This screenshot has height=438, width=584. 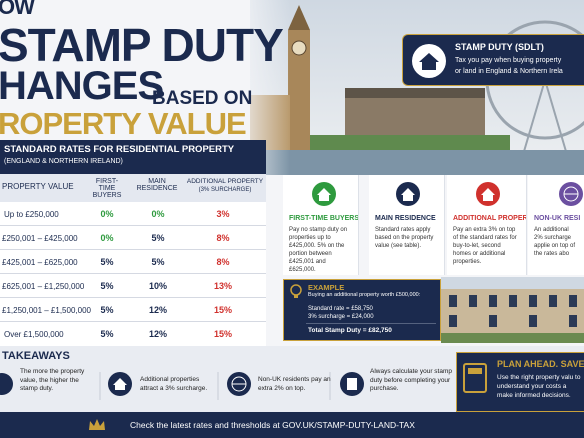 What do you see at coordinates (202, 98) in the screenshot?
I see `title-based-on: BASED ON` at bounding box center [202, 98].